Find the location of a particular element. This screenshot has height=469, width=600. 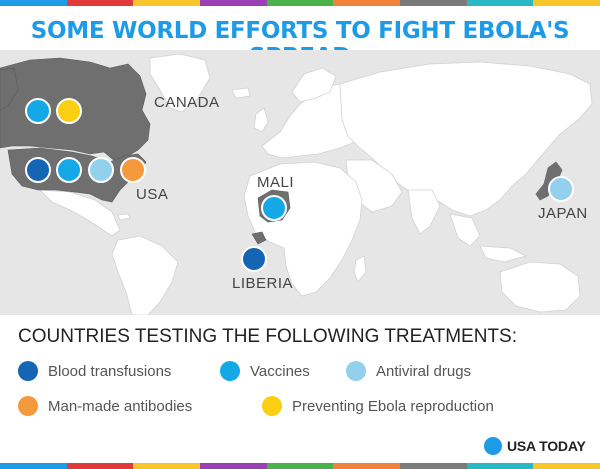

japan-shape is located at coordinates (549, 181).